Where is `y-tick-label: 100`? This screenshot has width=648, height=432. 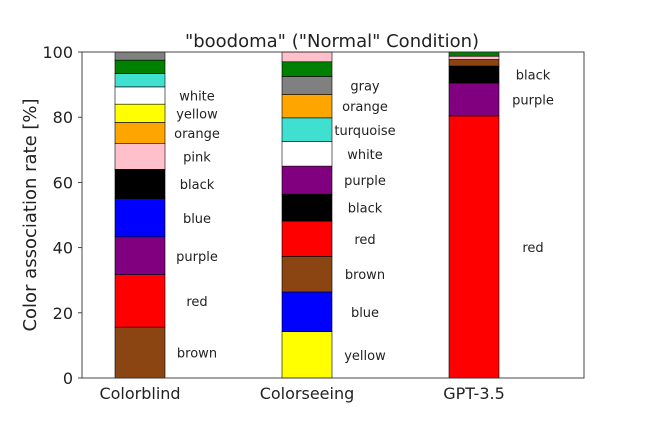
y-tick-label: 100 is located at coordinates (57, 52).